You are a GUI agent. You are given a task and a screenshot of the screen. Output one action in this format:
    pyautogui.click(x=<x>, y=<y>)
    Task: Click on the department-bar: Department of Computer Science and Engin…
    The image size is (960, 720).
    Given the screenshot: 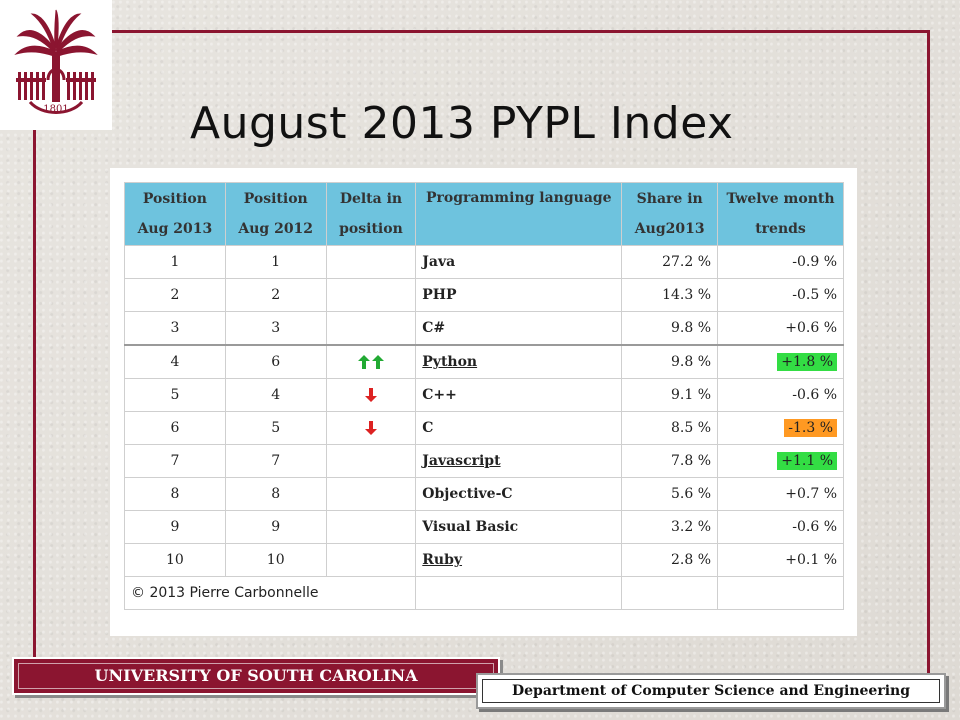 What is the action you would take?
    pyautogui.click(x=711, y=691)
    